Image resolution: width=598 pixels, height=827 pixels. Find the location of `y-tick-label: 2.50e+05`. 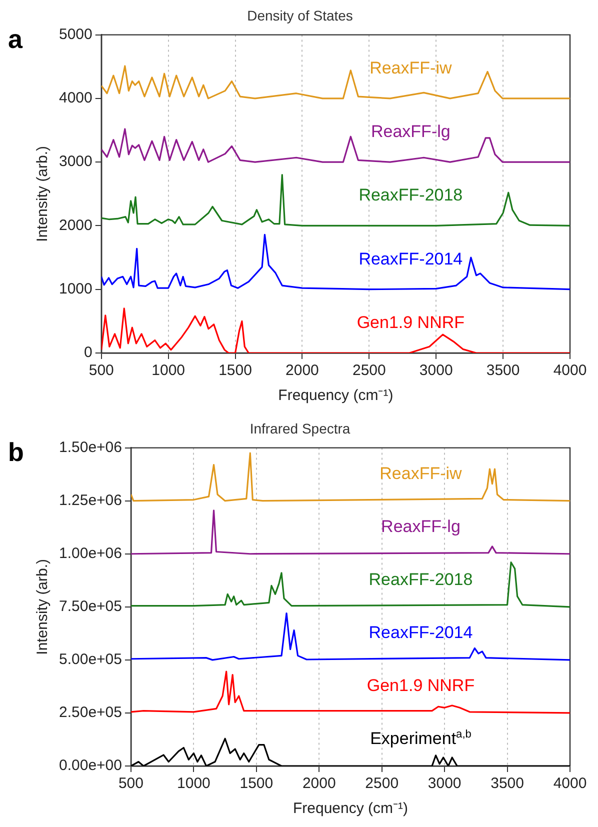

y-tick-label: 2.50e+05 is located at coordinates (90, 713).